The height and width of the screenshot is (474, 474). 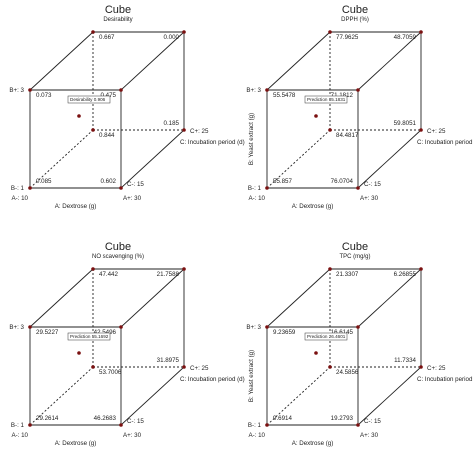 I want to click on vertex-value: 0.073, so click(x=44, y=95).